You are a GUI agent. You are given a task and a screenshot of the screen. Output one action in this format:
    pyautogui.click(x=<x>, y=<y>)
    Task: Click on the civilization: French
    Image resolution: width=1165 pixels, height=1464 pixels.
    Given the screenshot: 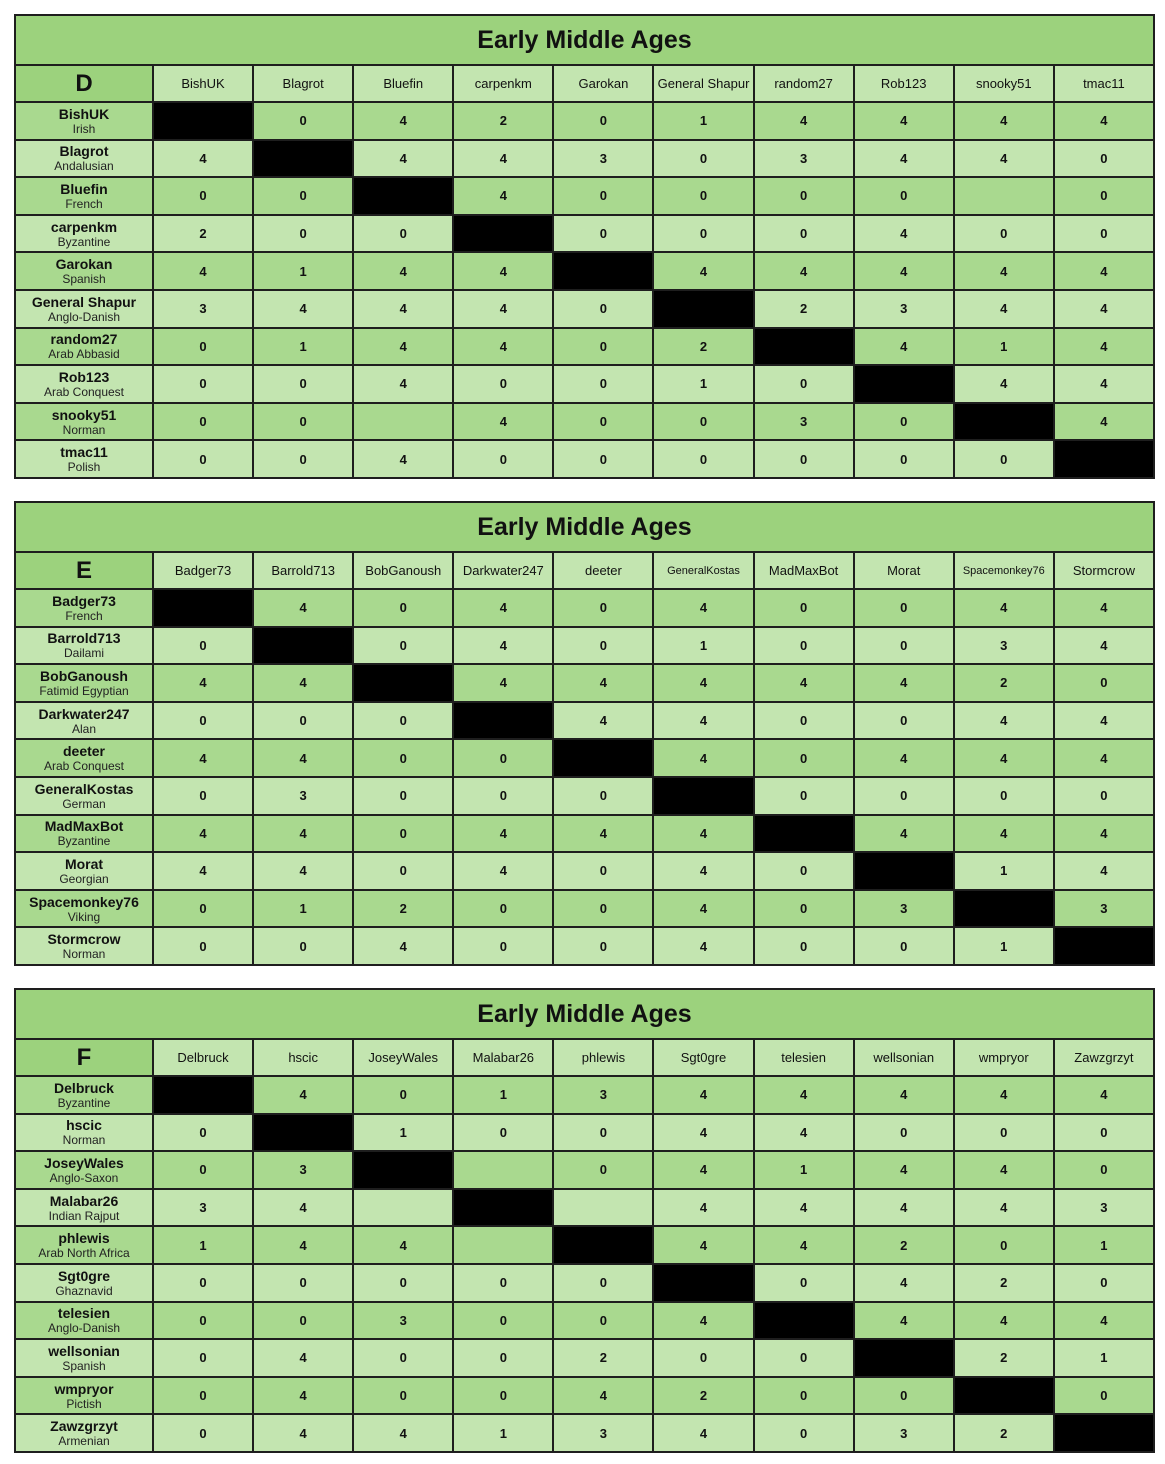 What is the action you would take?
    pyautogui.click(x=84, y=615)
    